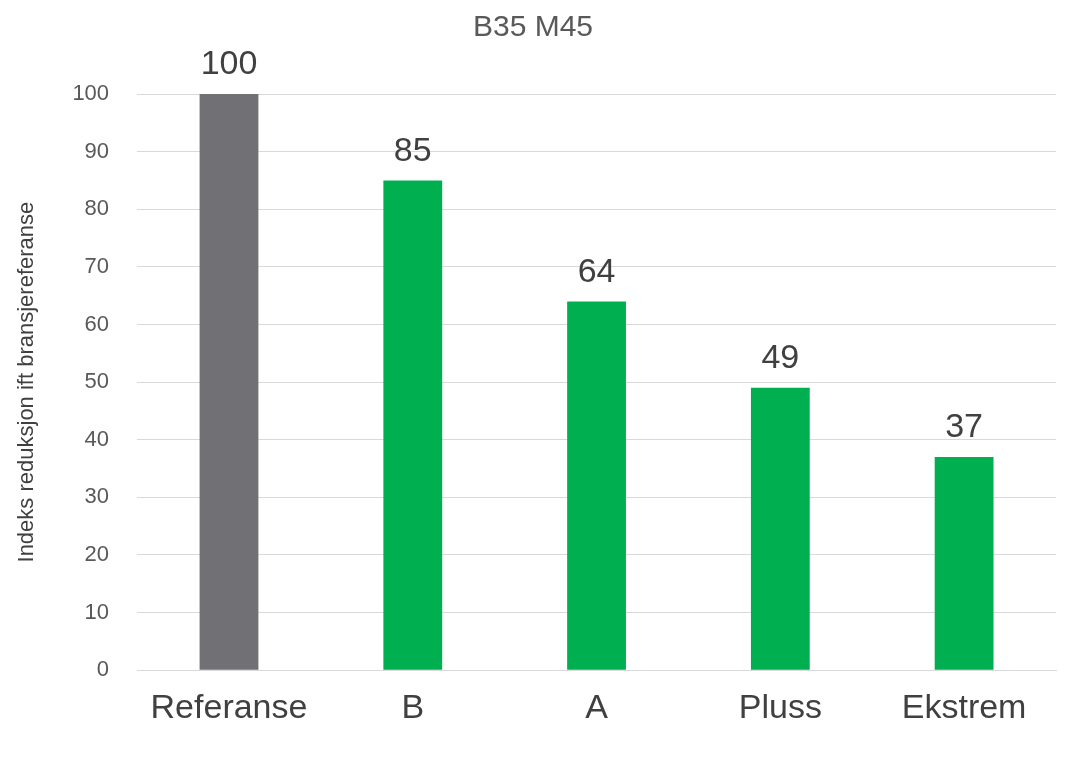 The height and width of the screenshot is (757, 1071). I want to click on x-tick-label: Referanse, so click(229, 705).